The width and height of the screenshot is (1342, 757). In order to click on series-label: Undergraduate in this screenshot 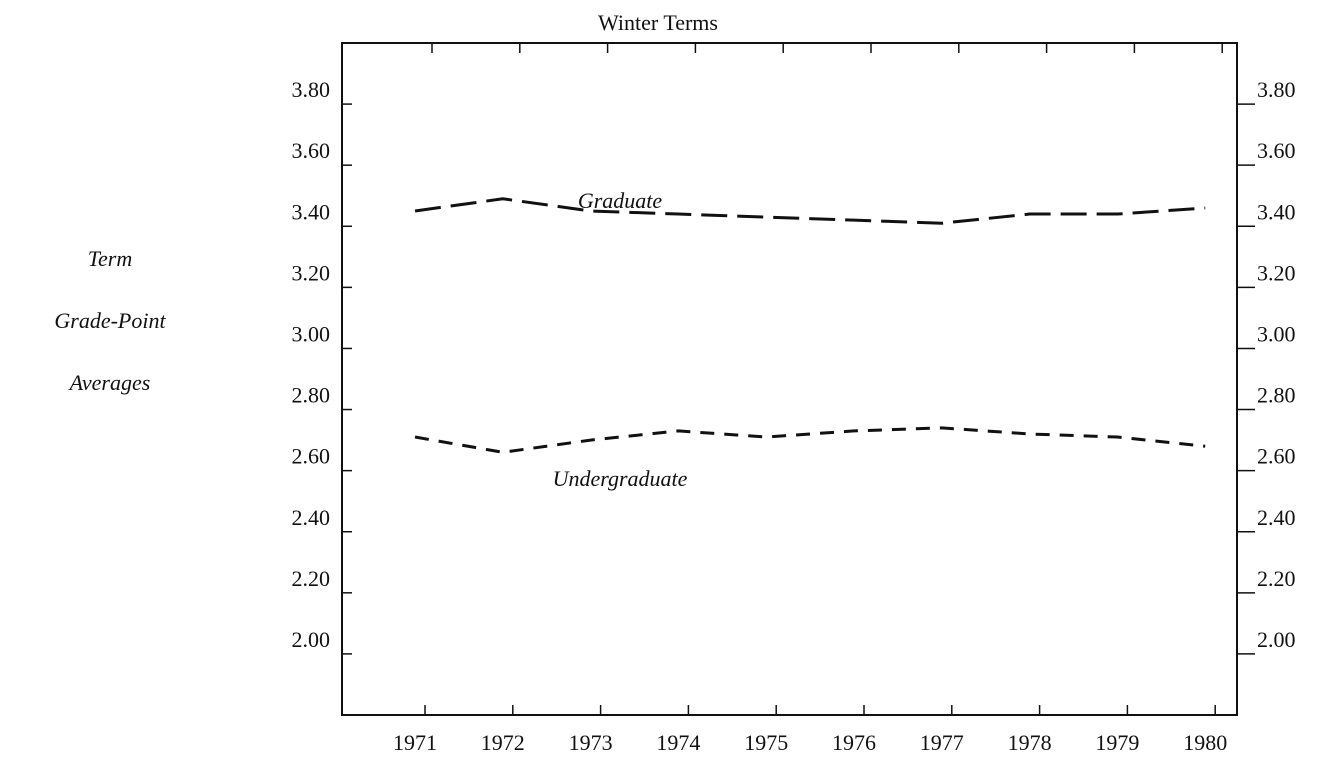, I will do `click(620, 478)`.